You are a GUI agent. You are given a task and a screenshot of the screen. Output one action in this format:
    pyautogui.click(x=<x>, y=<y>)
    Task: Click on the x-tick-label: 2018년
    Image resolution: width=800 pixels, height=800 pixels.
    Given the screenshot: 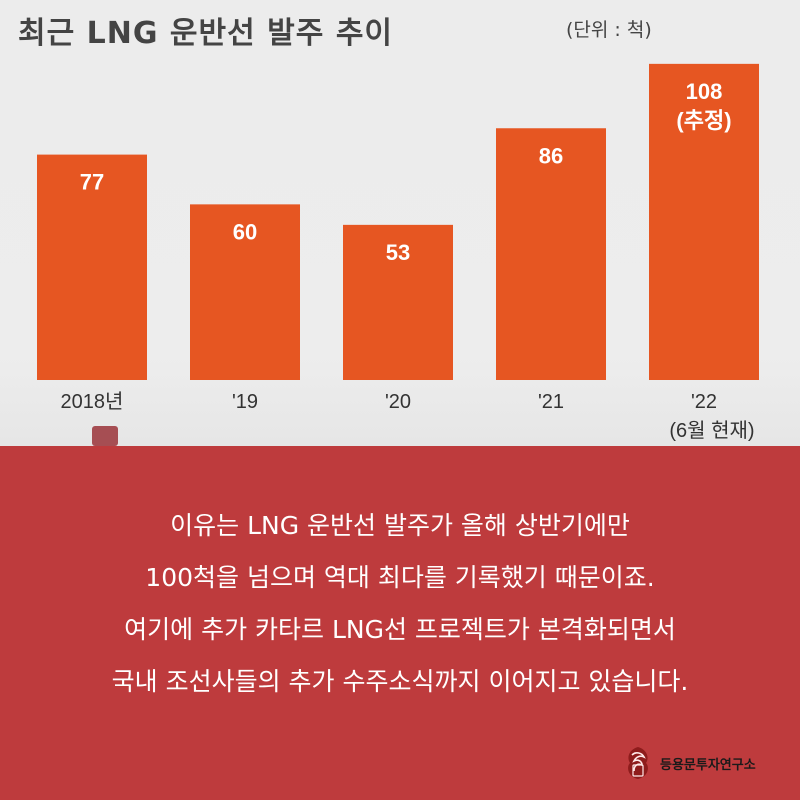 What is the action you would take?
    pyautogui.click(x=92, y=401)
    